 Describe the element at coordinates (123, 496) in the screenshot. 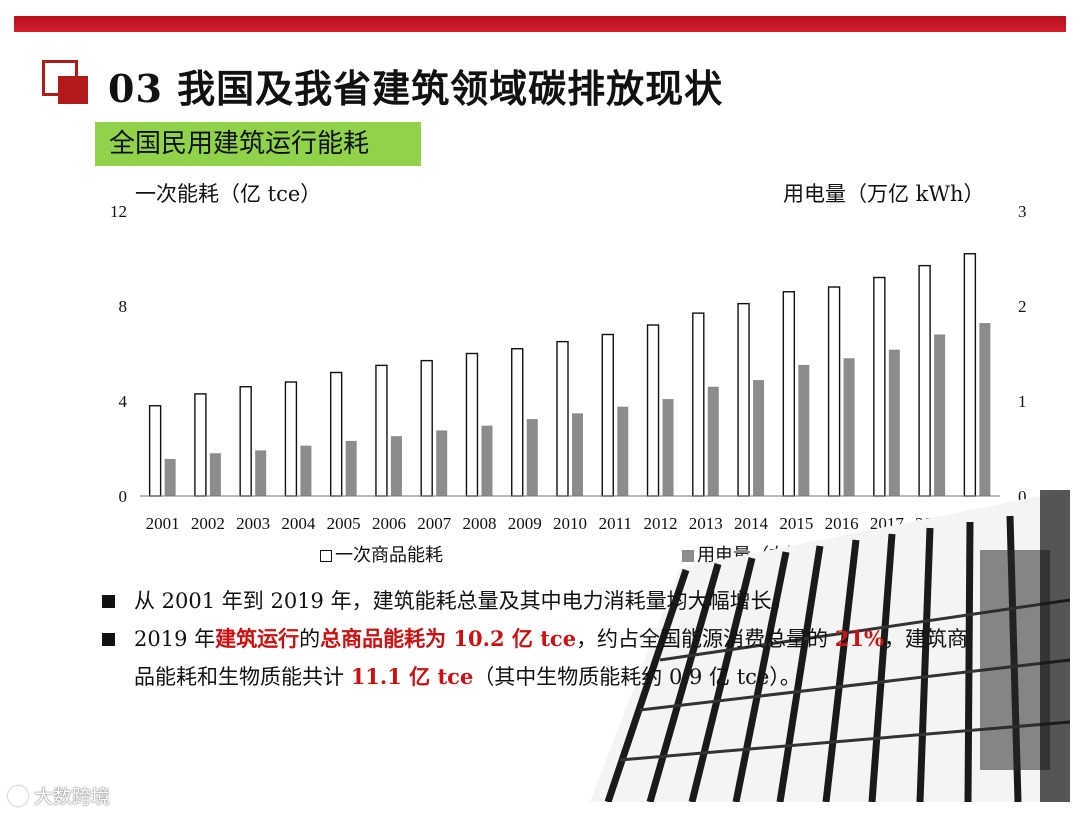

I see `y-left-tick-label: 0` at that location.